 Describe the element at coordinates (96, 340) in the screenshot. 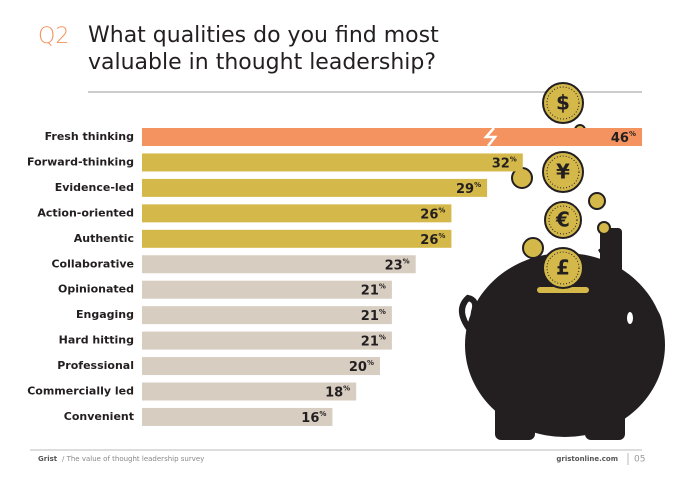

I see `category-label: Hard hitting` at that location.